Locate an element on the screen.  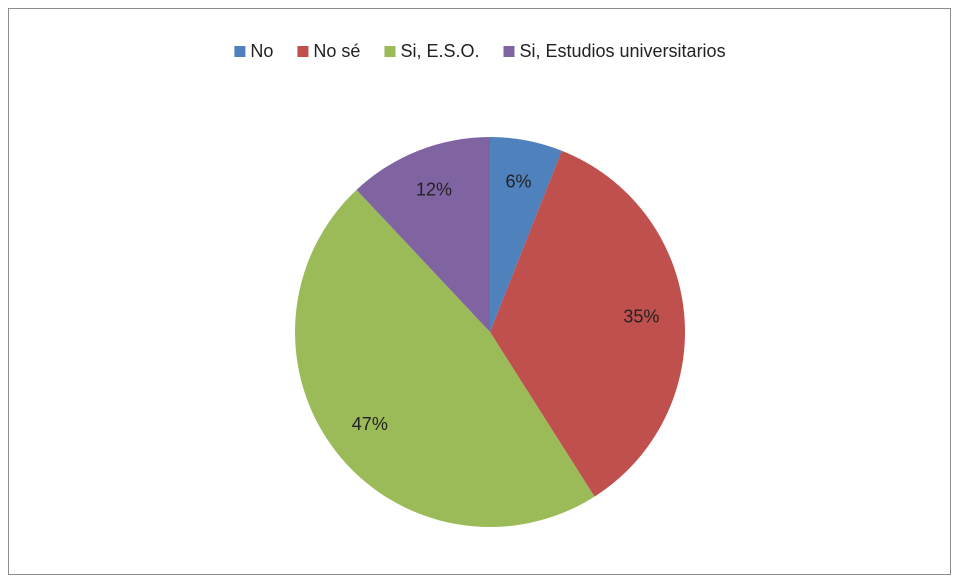
data-label: 35% is located at coordinates (641, 316).